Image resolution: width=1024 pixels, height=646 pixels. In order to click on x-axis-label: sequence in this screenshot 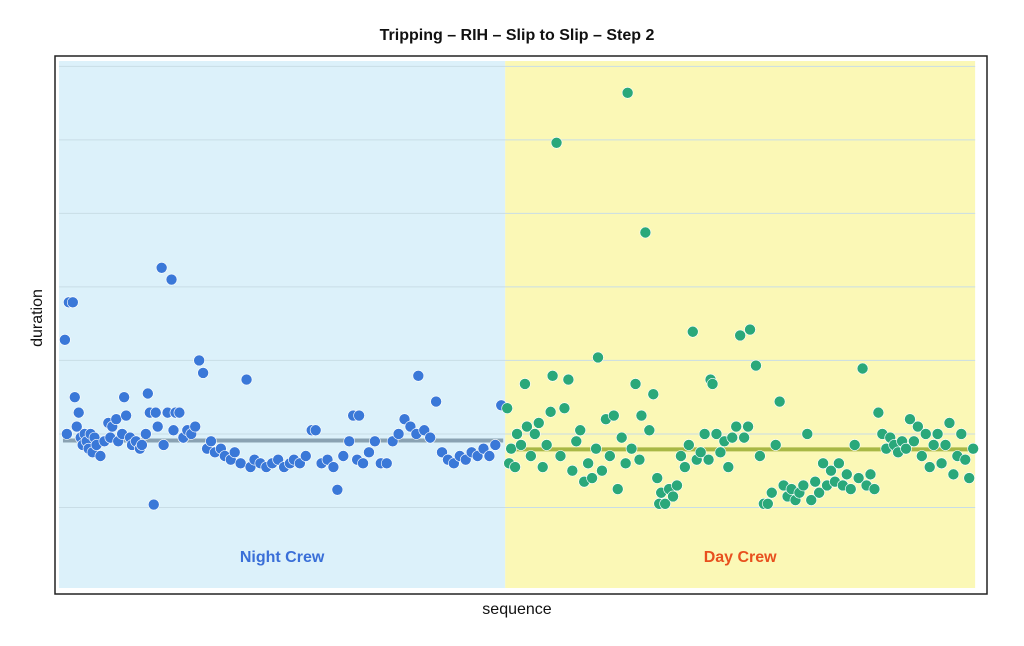, I will do `click(516, 609)`.